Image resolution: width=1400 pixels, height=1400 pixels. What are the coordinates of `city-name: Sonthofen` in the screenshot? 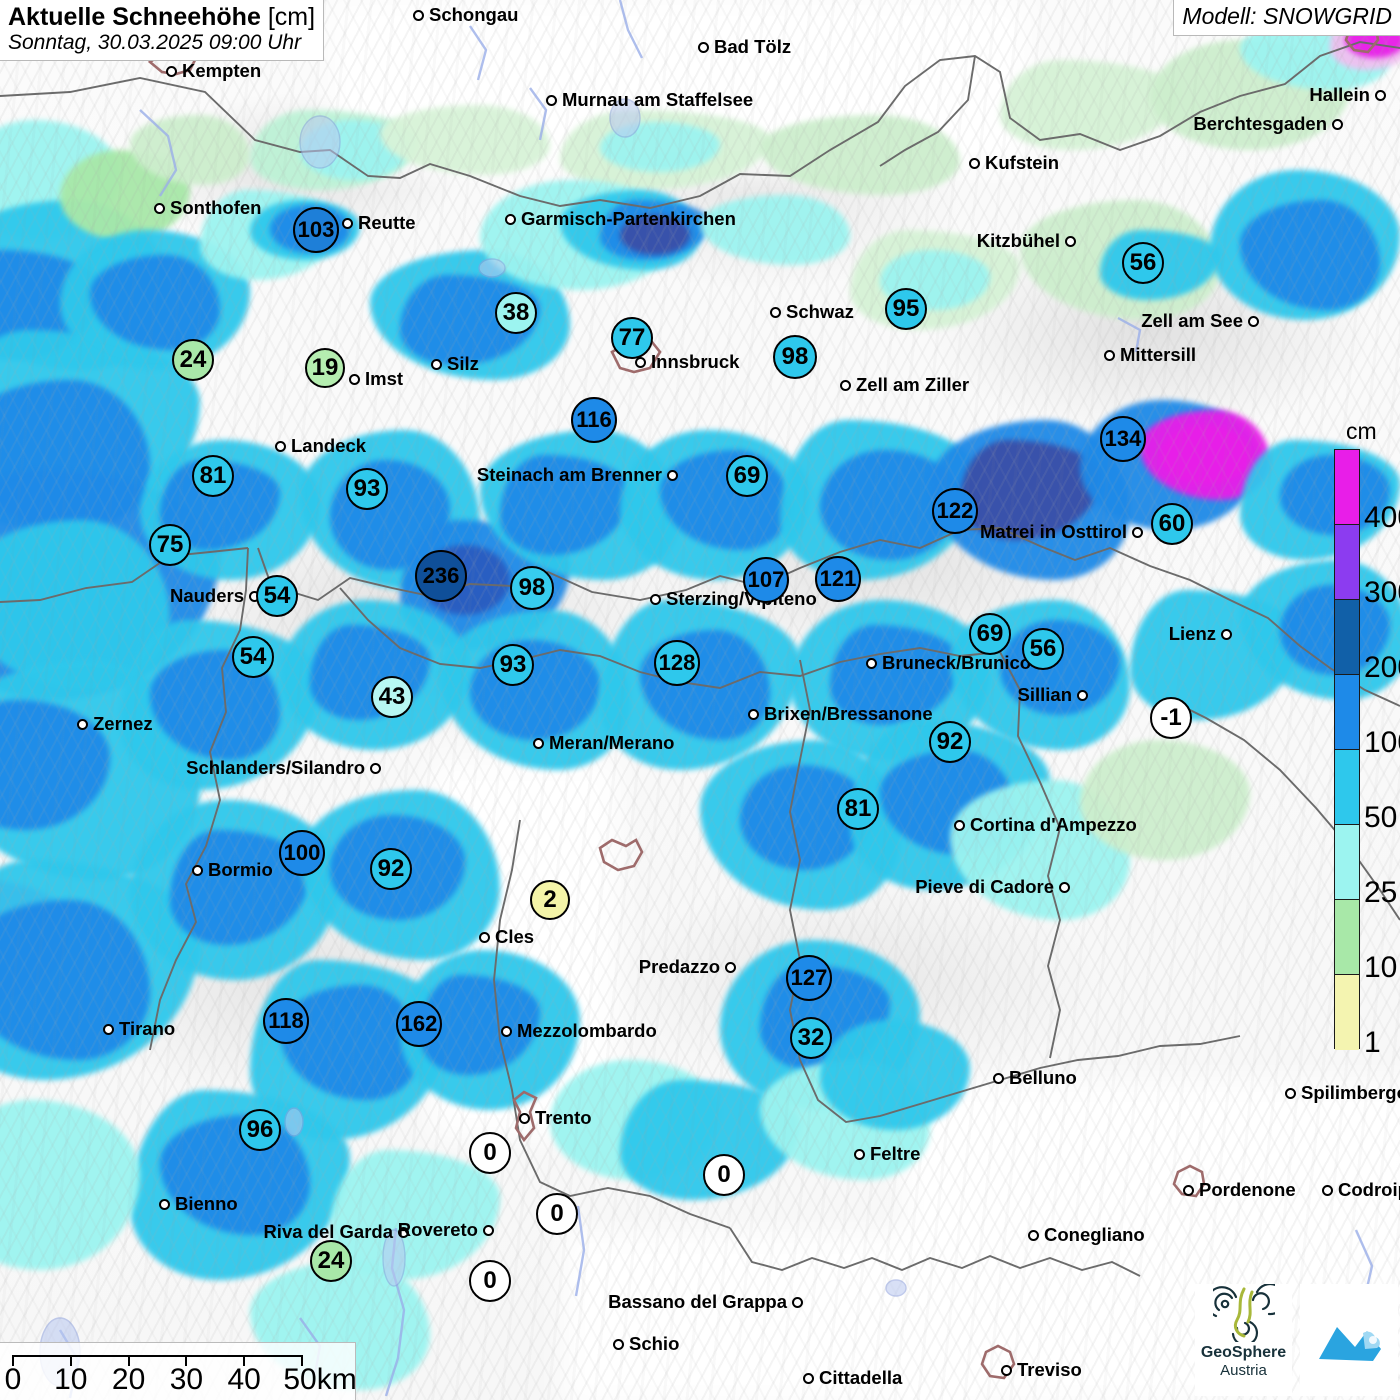 It's located at (216, 207).